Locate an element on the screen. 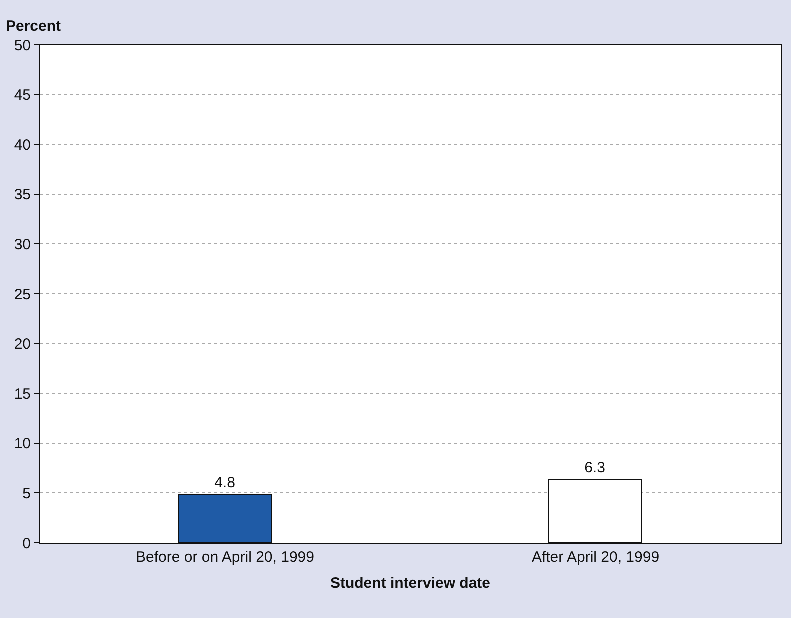 Image resolution: width=791 pixels, height=618 pixels. y-tick-label: 10 is located at coordinates (22, 444).